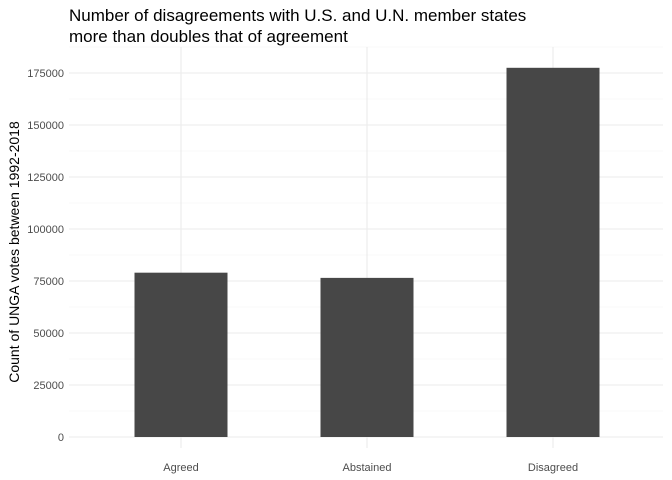  Describe the element at coordinates (48, 334) in the screenshot. I see `y-tick-label: 50000` at that location.